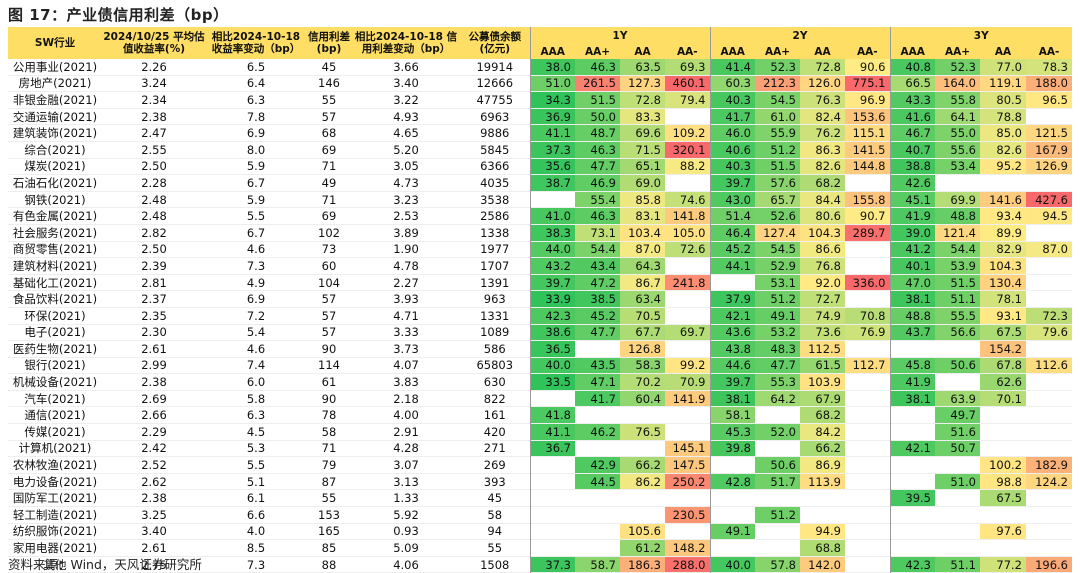 The width and height of the screenshot is (1080, 573). I want to click on spread-y2-rating-cell: 115.1, so click(867, 133).